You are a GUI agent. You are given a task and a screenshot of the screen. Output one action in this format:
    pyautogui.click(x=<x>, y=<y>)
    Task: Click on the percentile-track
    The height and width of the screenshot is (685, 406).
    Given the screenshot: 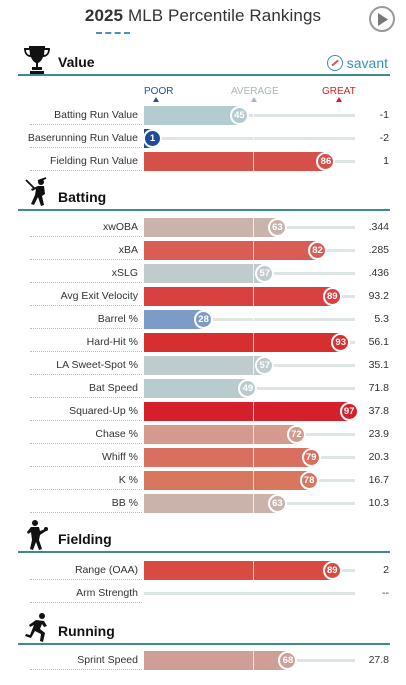 What is the action you would take?
    pyautogui.click(x=249, y=138)
    